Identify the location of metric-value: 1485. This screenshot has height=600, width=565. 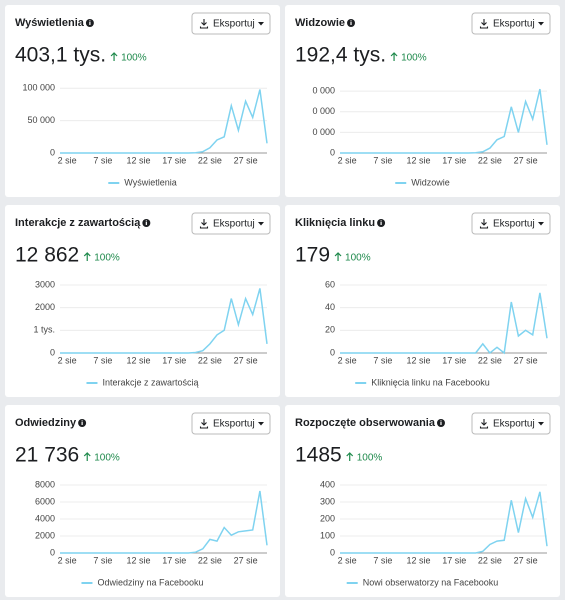
(318, 455).